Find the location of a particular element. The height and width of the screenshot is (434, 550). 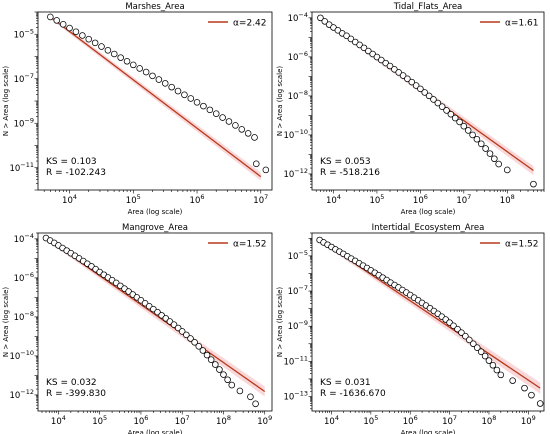

stat-annotation: KS = 0.032 is located at coordinates (71, 383).